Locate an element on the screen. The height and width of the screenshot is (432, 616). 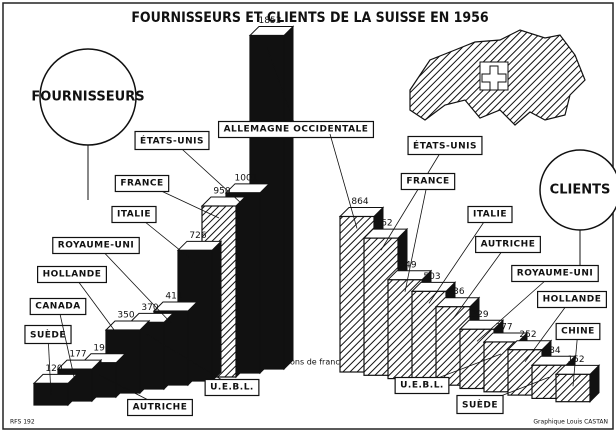
value-label: 120 is located at coordinates (53, 369).